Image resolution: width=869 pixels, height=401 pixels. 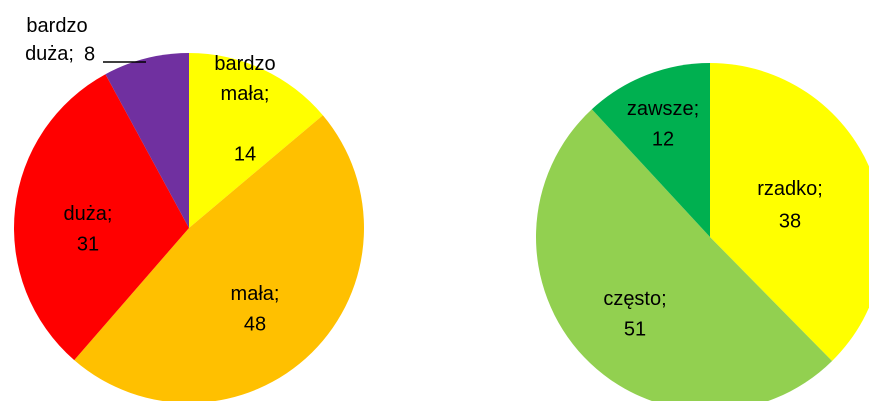 I want to click on slice-value: 14, so click(x=245, y=154).